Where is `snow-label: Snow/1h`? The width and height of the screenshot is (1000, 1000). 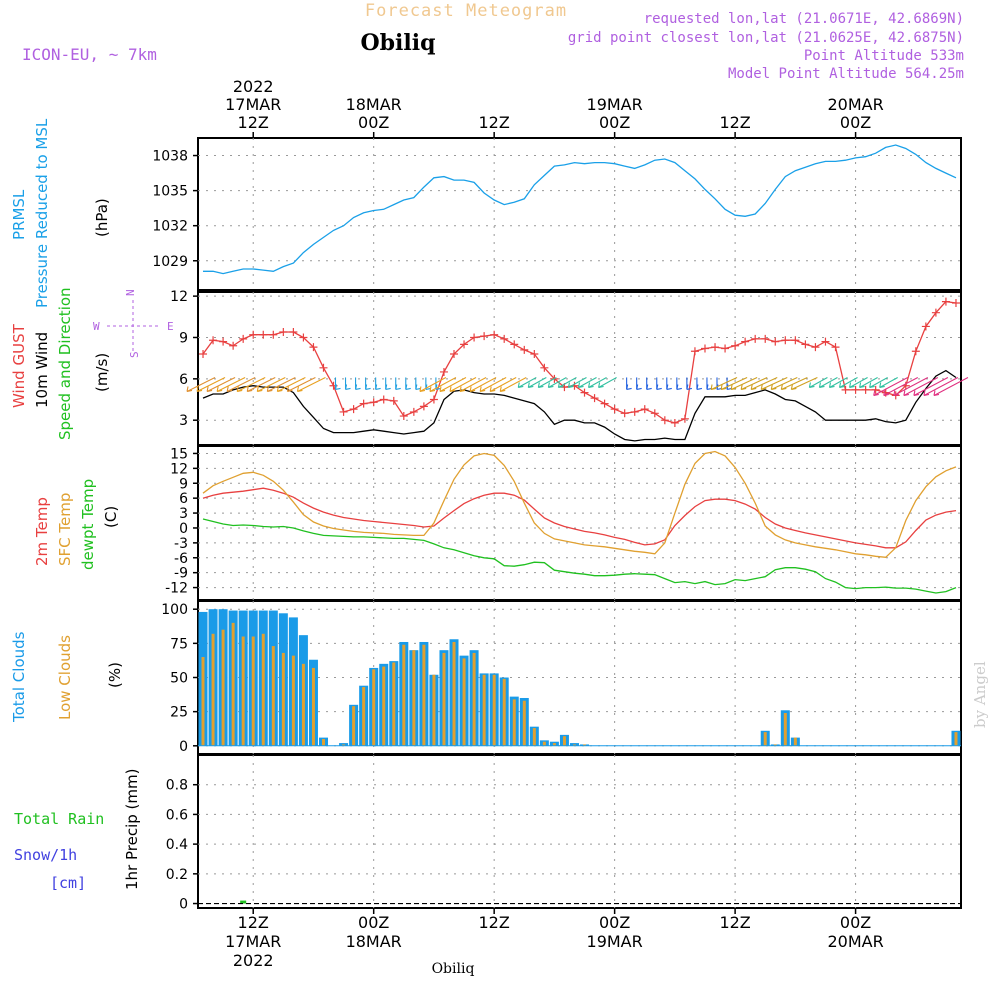 snow-label: Snow/1h is located at coordinates (45, 855).